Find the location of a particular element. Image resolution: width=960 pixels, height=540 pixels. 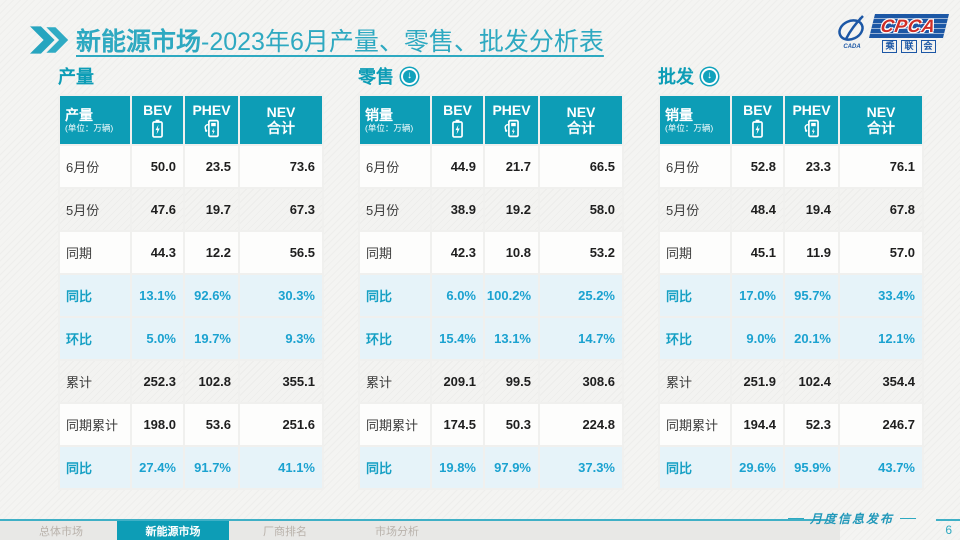

table-row: 6月份 44.9 21.7 66.5 is located at coordinates (491, 166).